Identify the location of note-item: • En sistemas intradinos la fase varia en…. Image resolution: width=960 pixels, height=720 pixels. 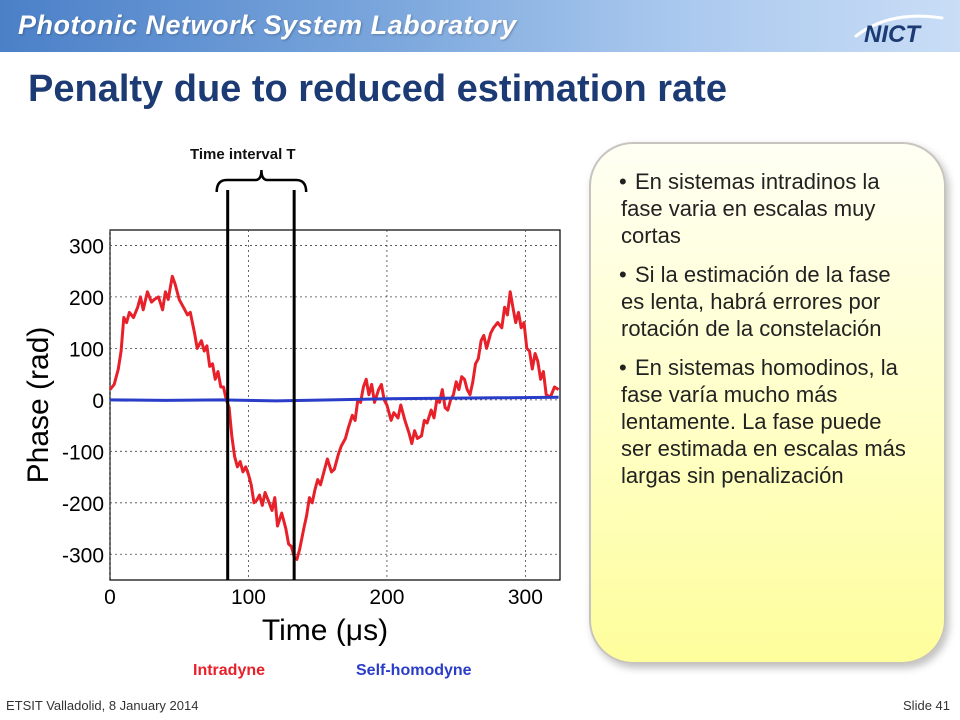
(766, 208).